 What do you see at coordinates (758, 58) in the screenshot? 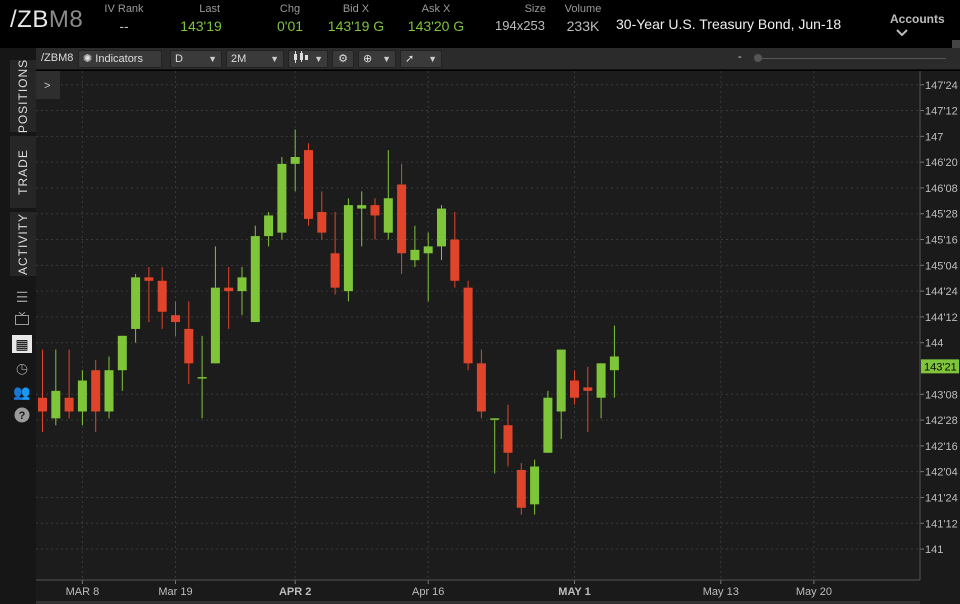
I see `zoom-slider-handle` at bounding box center [758, 58].